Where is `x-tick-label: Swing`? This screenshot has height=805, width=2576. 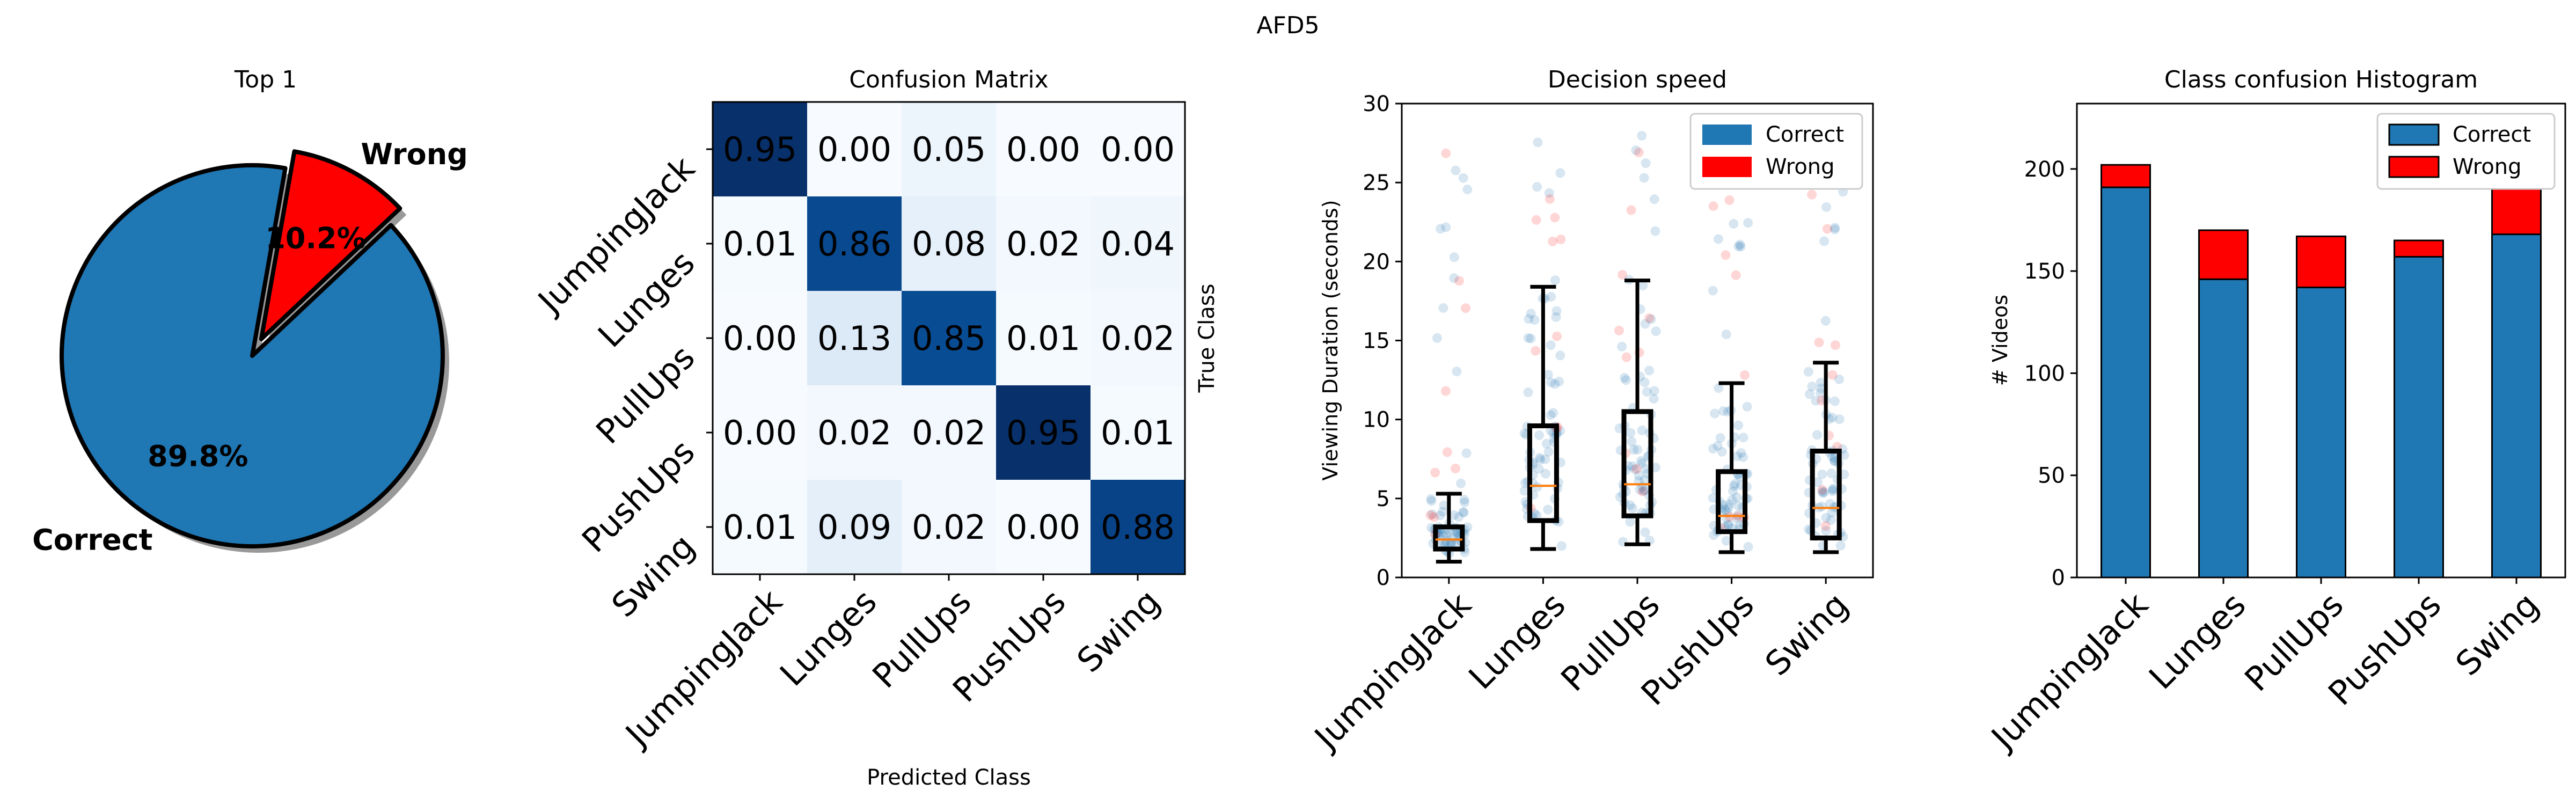
x-tick-label: Swing is located at coordinates (2497, 634).